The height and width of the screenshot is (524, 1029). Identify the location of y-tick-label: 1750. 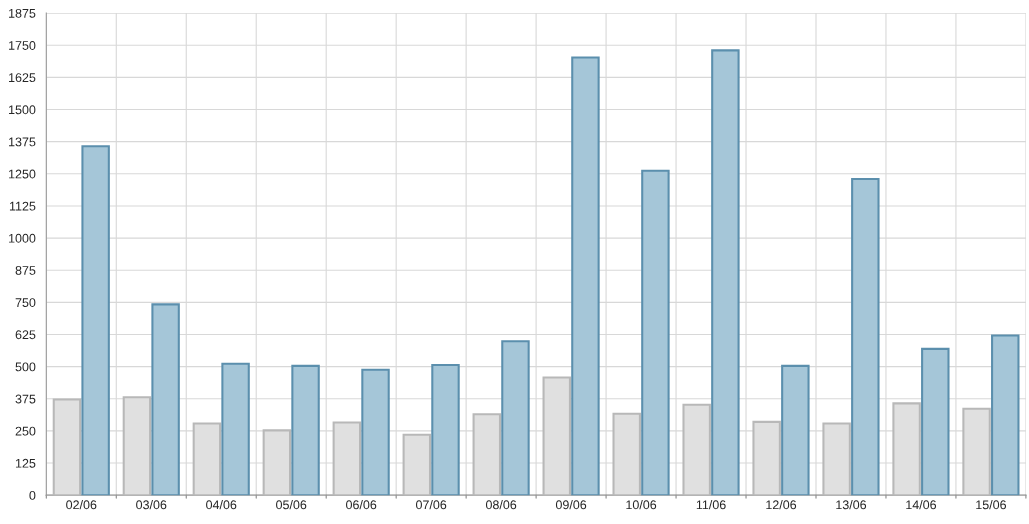
(22, 45).